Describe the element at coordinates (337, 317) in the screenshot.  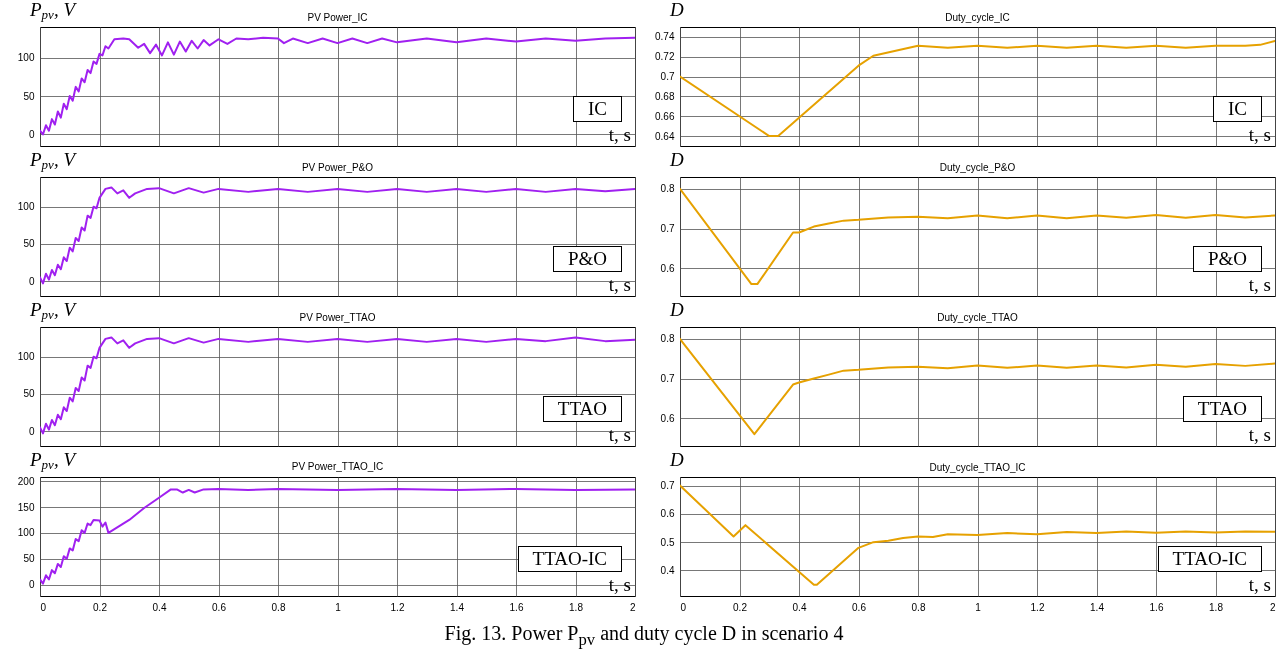
I see `chart-title: PV Power_TTAO` at that location.